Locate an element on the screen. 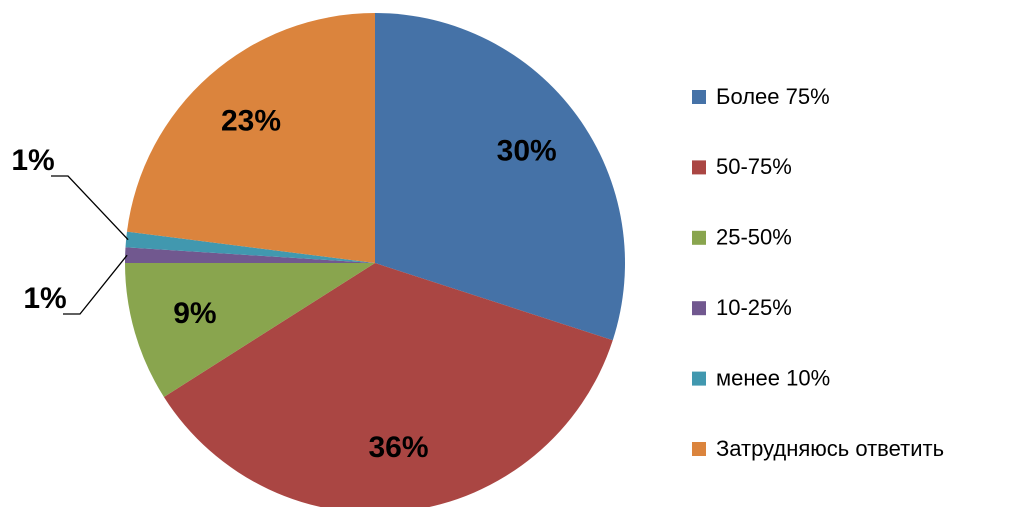  data-label: 9% is located at coordinates (194, 313).